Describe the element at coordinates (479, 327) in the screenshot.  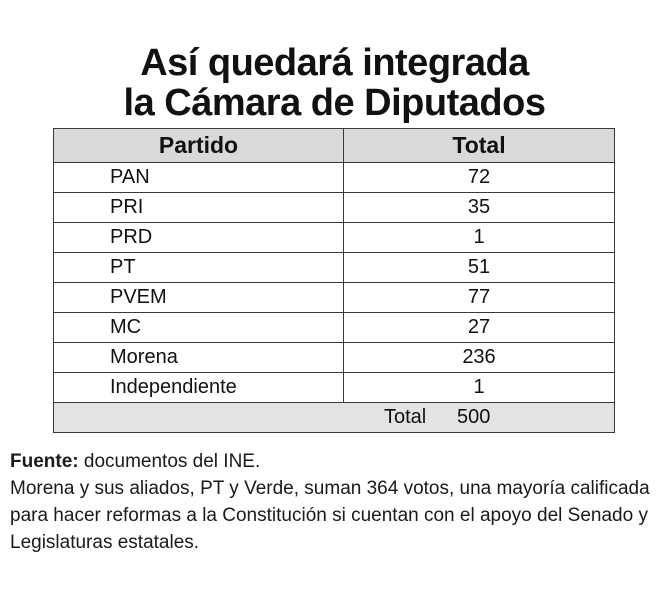
I see `total-cell: 27` at that location.